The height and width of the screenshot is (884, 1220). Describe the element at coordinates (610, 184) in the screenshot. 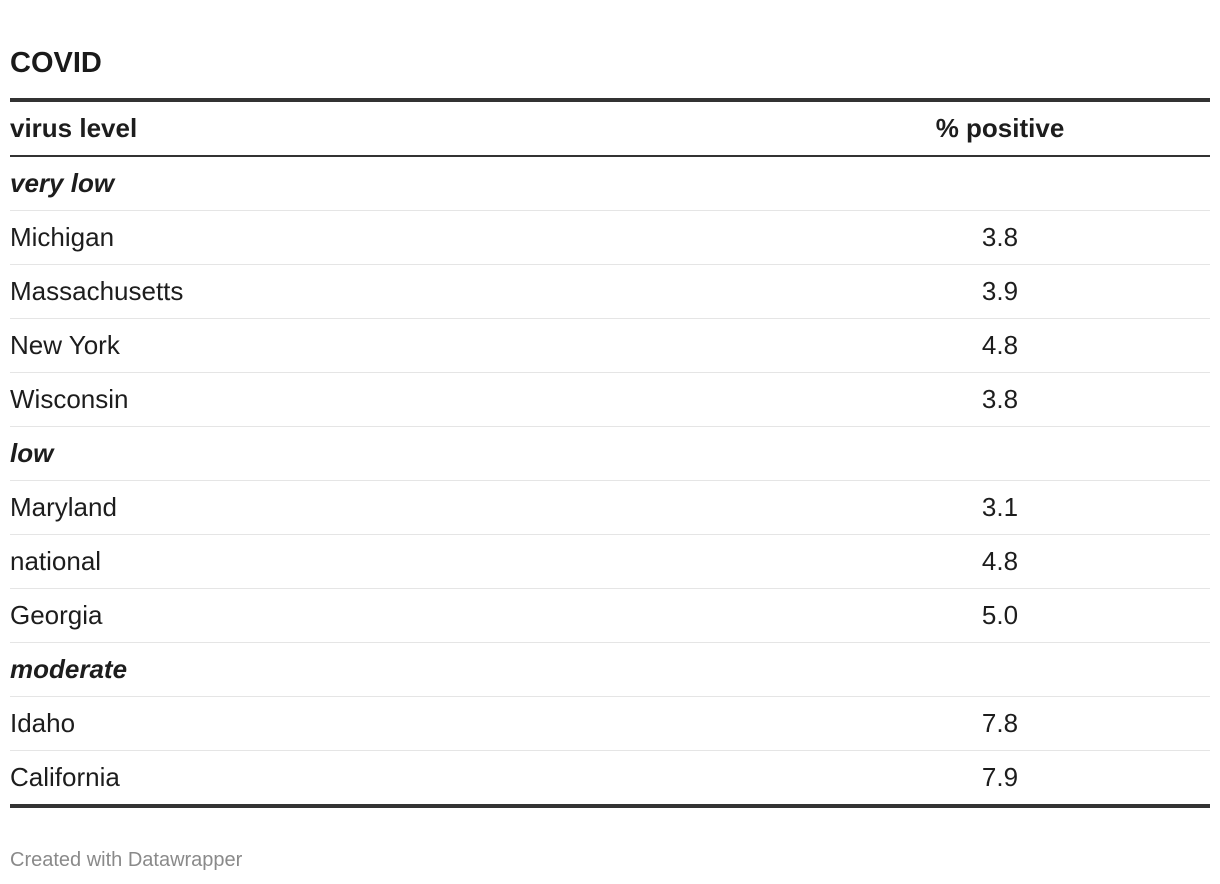

I see `group-row: very low` at that location.